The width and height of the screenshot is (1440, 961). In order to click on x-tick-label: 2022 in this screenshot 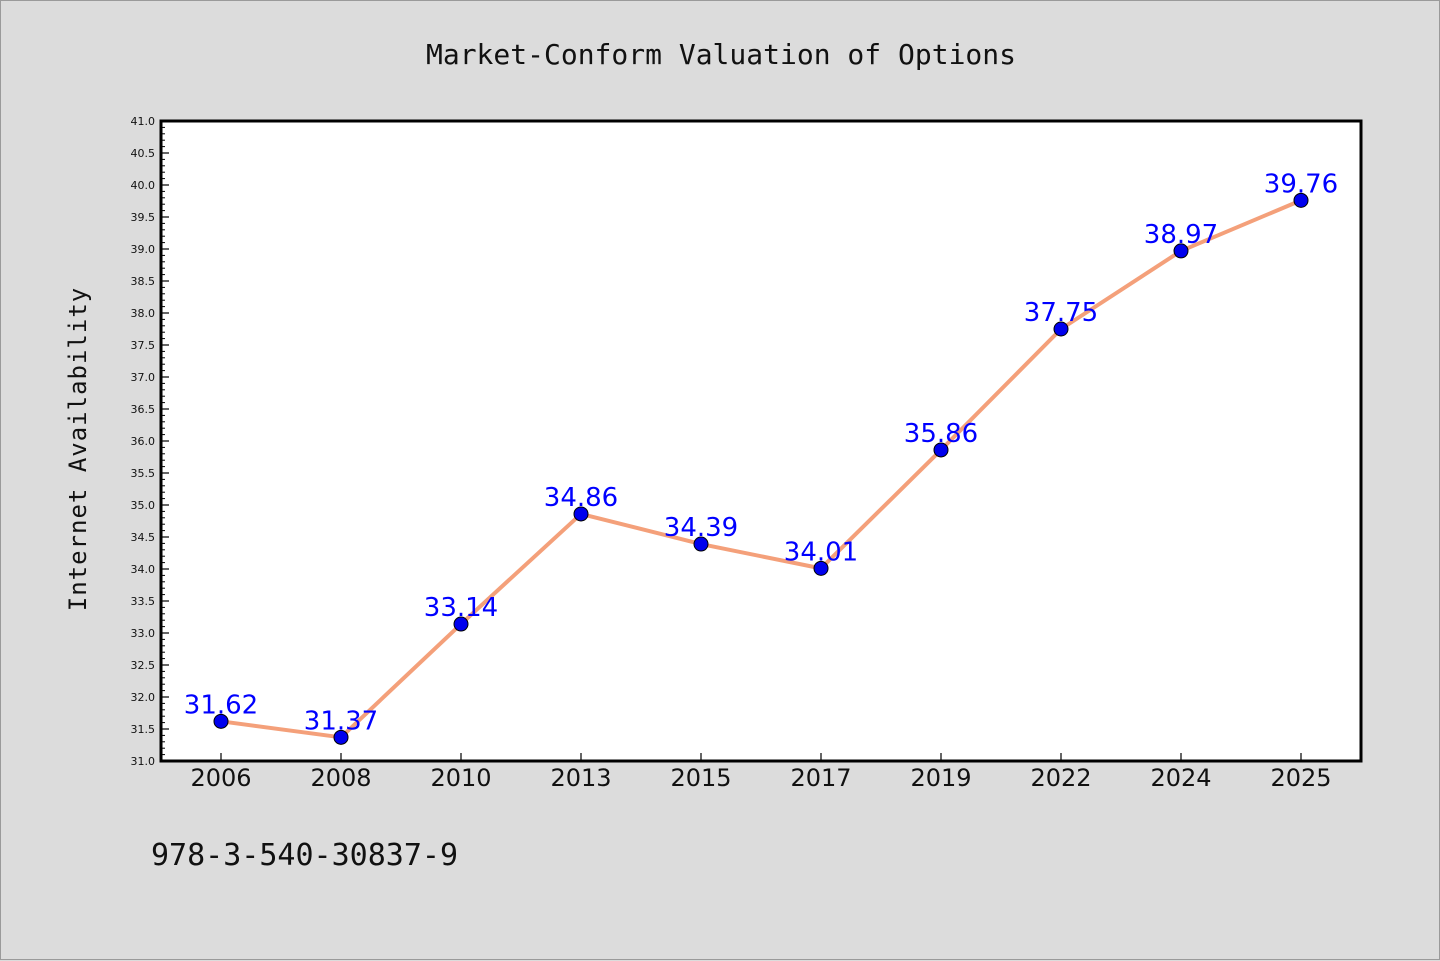, I will do `click(1060, 778)`.